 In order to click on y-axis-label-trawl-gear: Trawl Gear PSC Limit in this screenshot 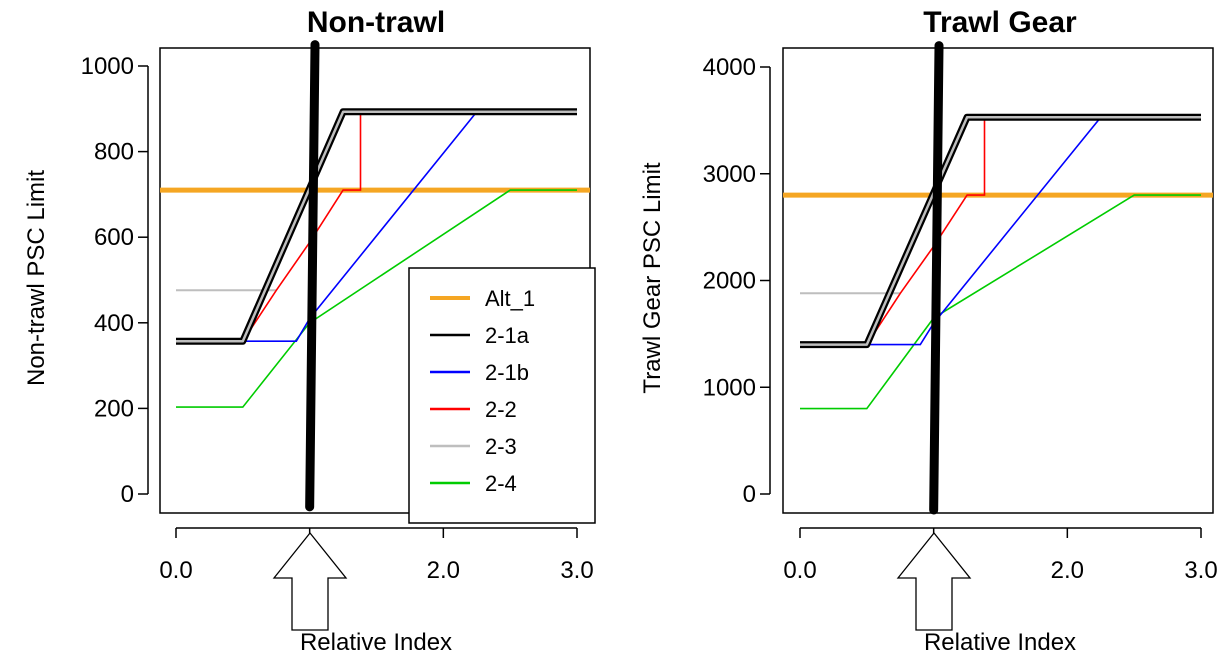, I will do `click(652, 277)`.